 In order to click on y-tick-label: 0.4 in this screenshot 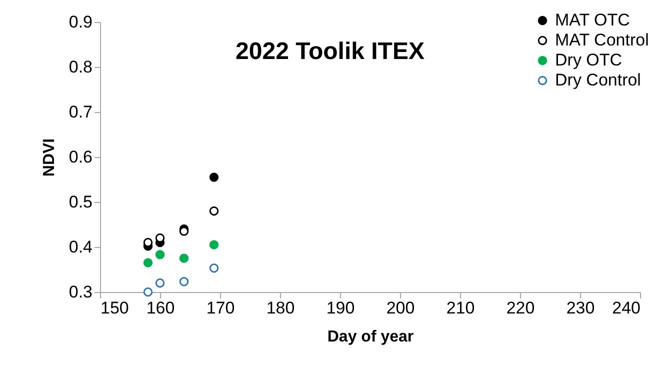, I will do `click(80, 247)`.